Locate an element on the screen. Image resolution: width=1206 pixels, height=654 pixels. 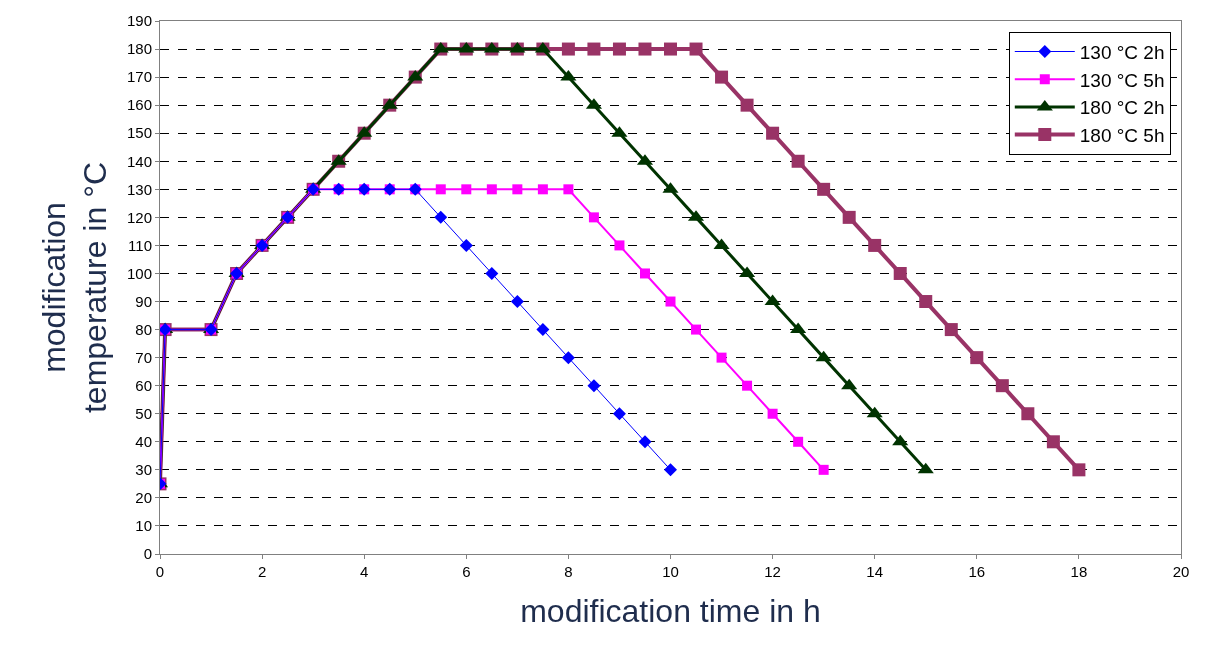
y-tick-label: 140 is located at coordinates (139, 161).